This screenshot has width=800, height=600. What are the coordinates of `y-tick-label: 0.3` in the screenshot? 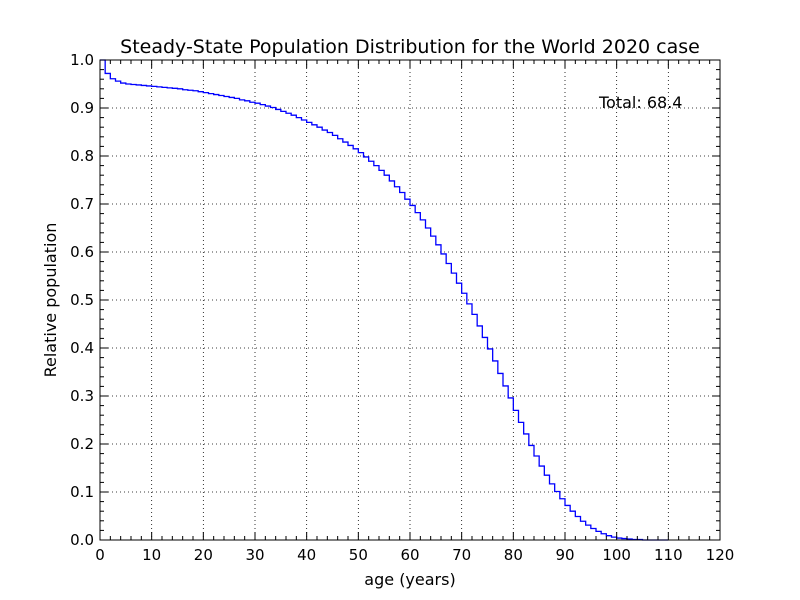 It's located at (82, 396).